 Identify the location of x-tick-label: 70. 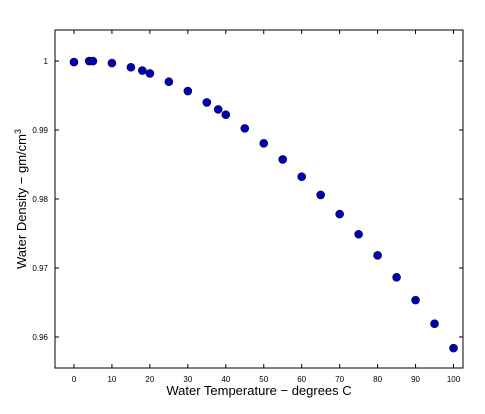
(339, 379).